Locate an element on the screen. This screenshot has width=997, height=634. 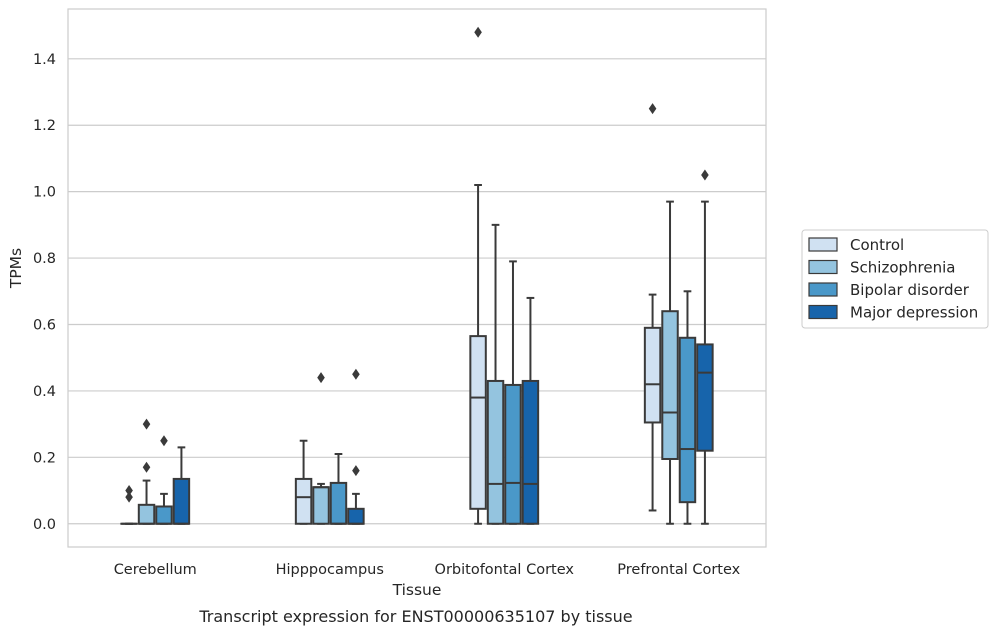
x-tick-label: Orbitofontal Cortex is located at coordinates (505, 570).